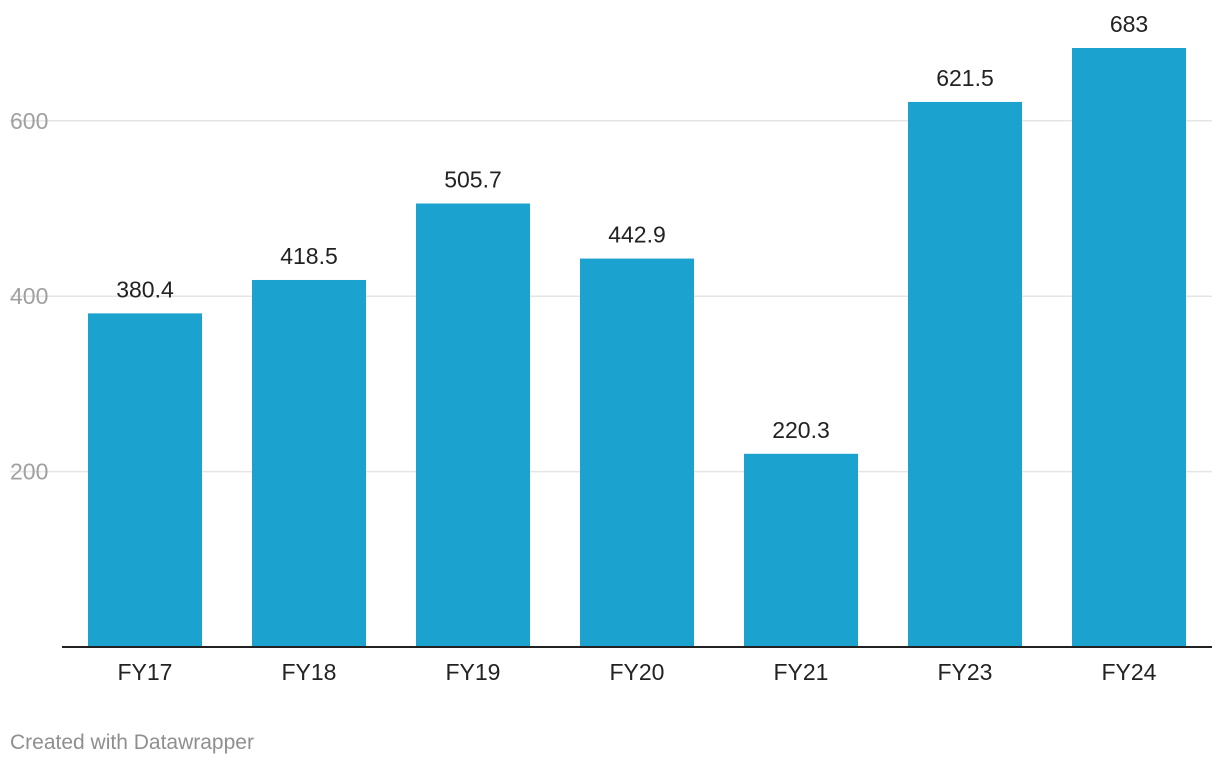  What do you see at coordinates (473, 672) in the screenshot?
I see `x-tick-label: FY19` at bounding box center [473, 672].